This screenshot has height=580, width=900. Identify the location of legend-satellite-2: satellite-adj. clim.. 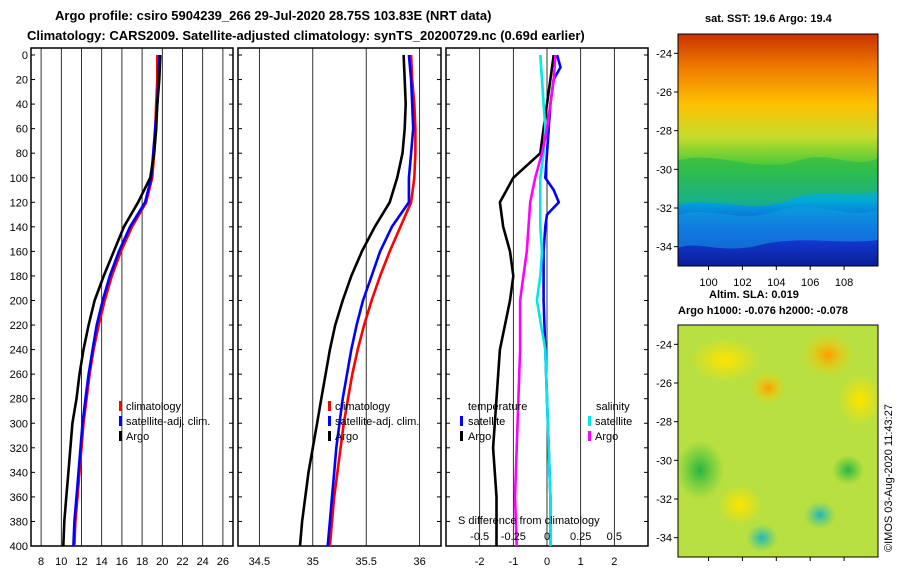
(377, 422).